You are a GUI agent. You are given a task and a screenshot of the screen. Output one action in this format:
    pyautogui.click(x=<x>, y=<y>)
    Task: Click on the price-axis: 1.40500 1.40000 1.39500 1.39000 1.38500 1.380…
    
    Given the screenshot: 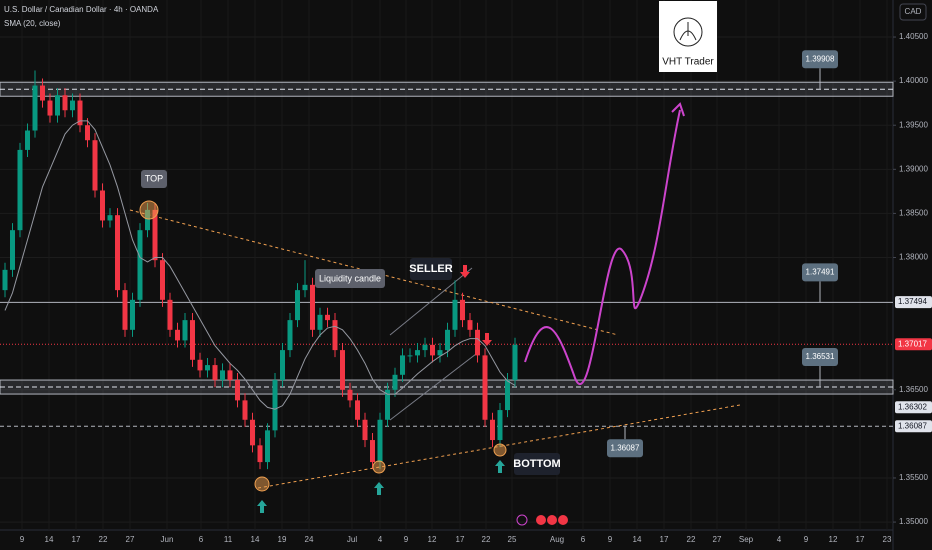 What is the action you would take?
    pyautogui.click(x=912, y=279)
    